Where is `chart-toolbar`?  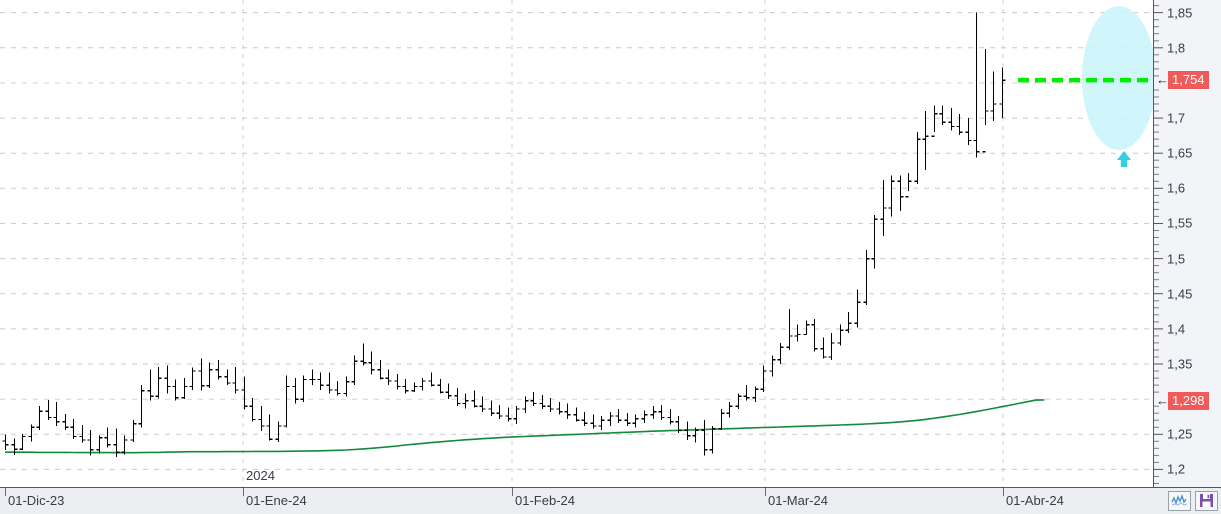
chart-toolbar is located at coordinates (1193, 500).